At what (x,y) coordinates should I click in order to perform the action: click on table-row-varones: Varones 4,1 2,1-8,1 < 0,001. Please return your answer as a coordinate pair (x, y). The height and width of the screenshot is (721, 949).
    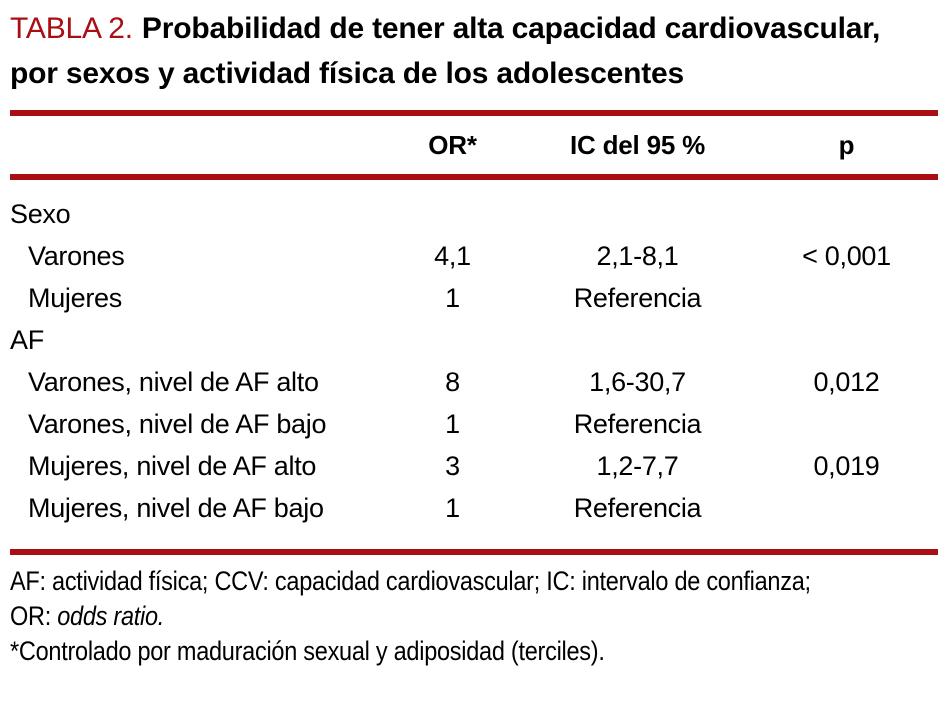
    Looking at the image, I should click on (474, 256).